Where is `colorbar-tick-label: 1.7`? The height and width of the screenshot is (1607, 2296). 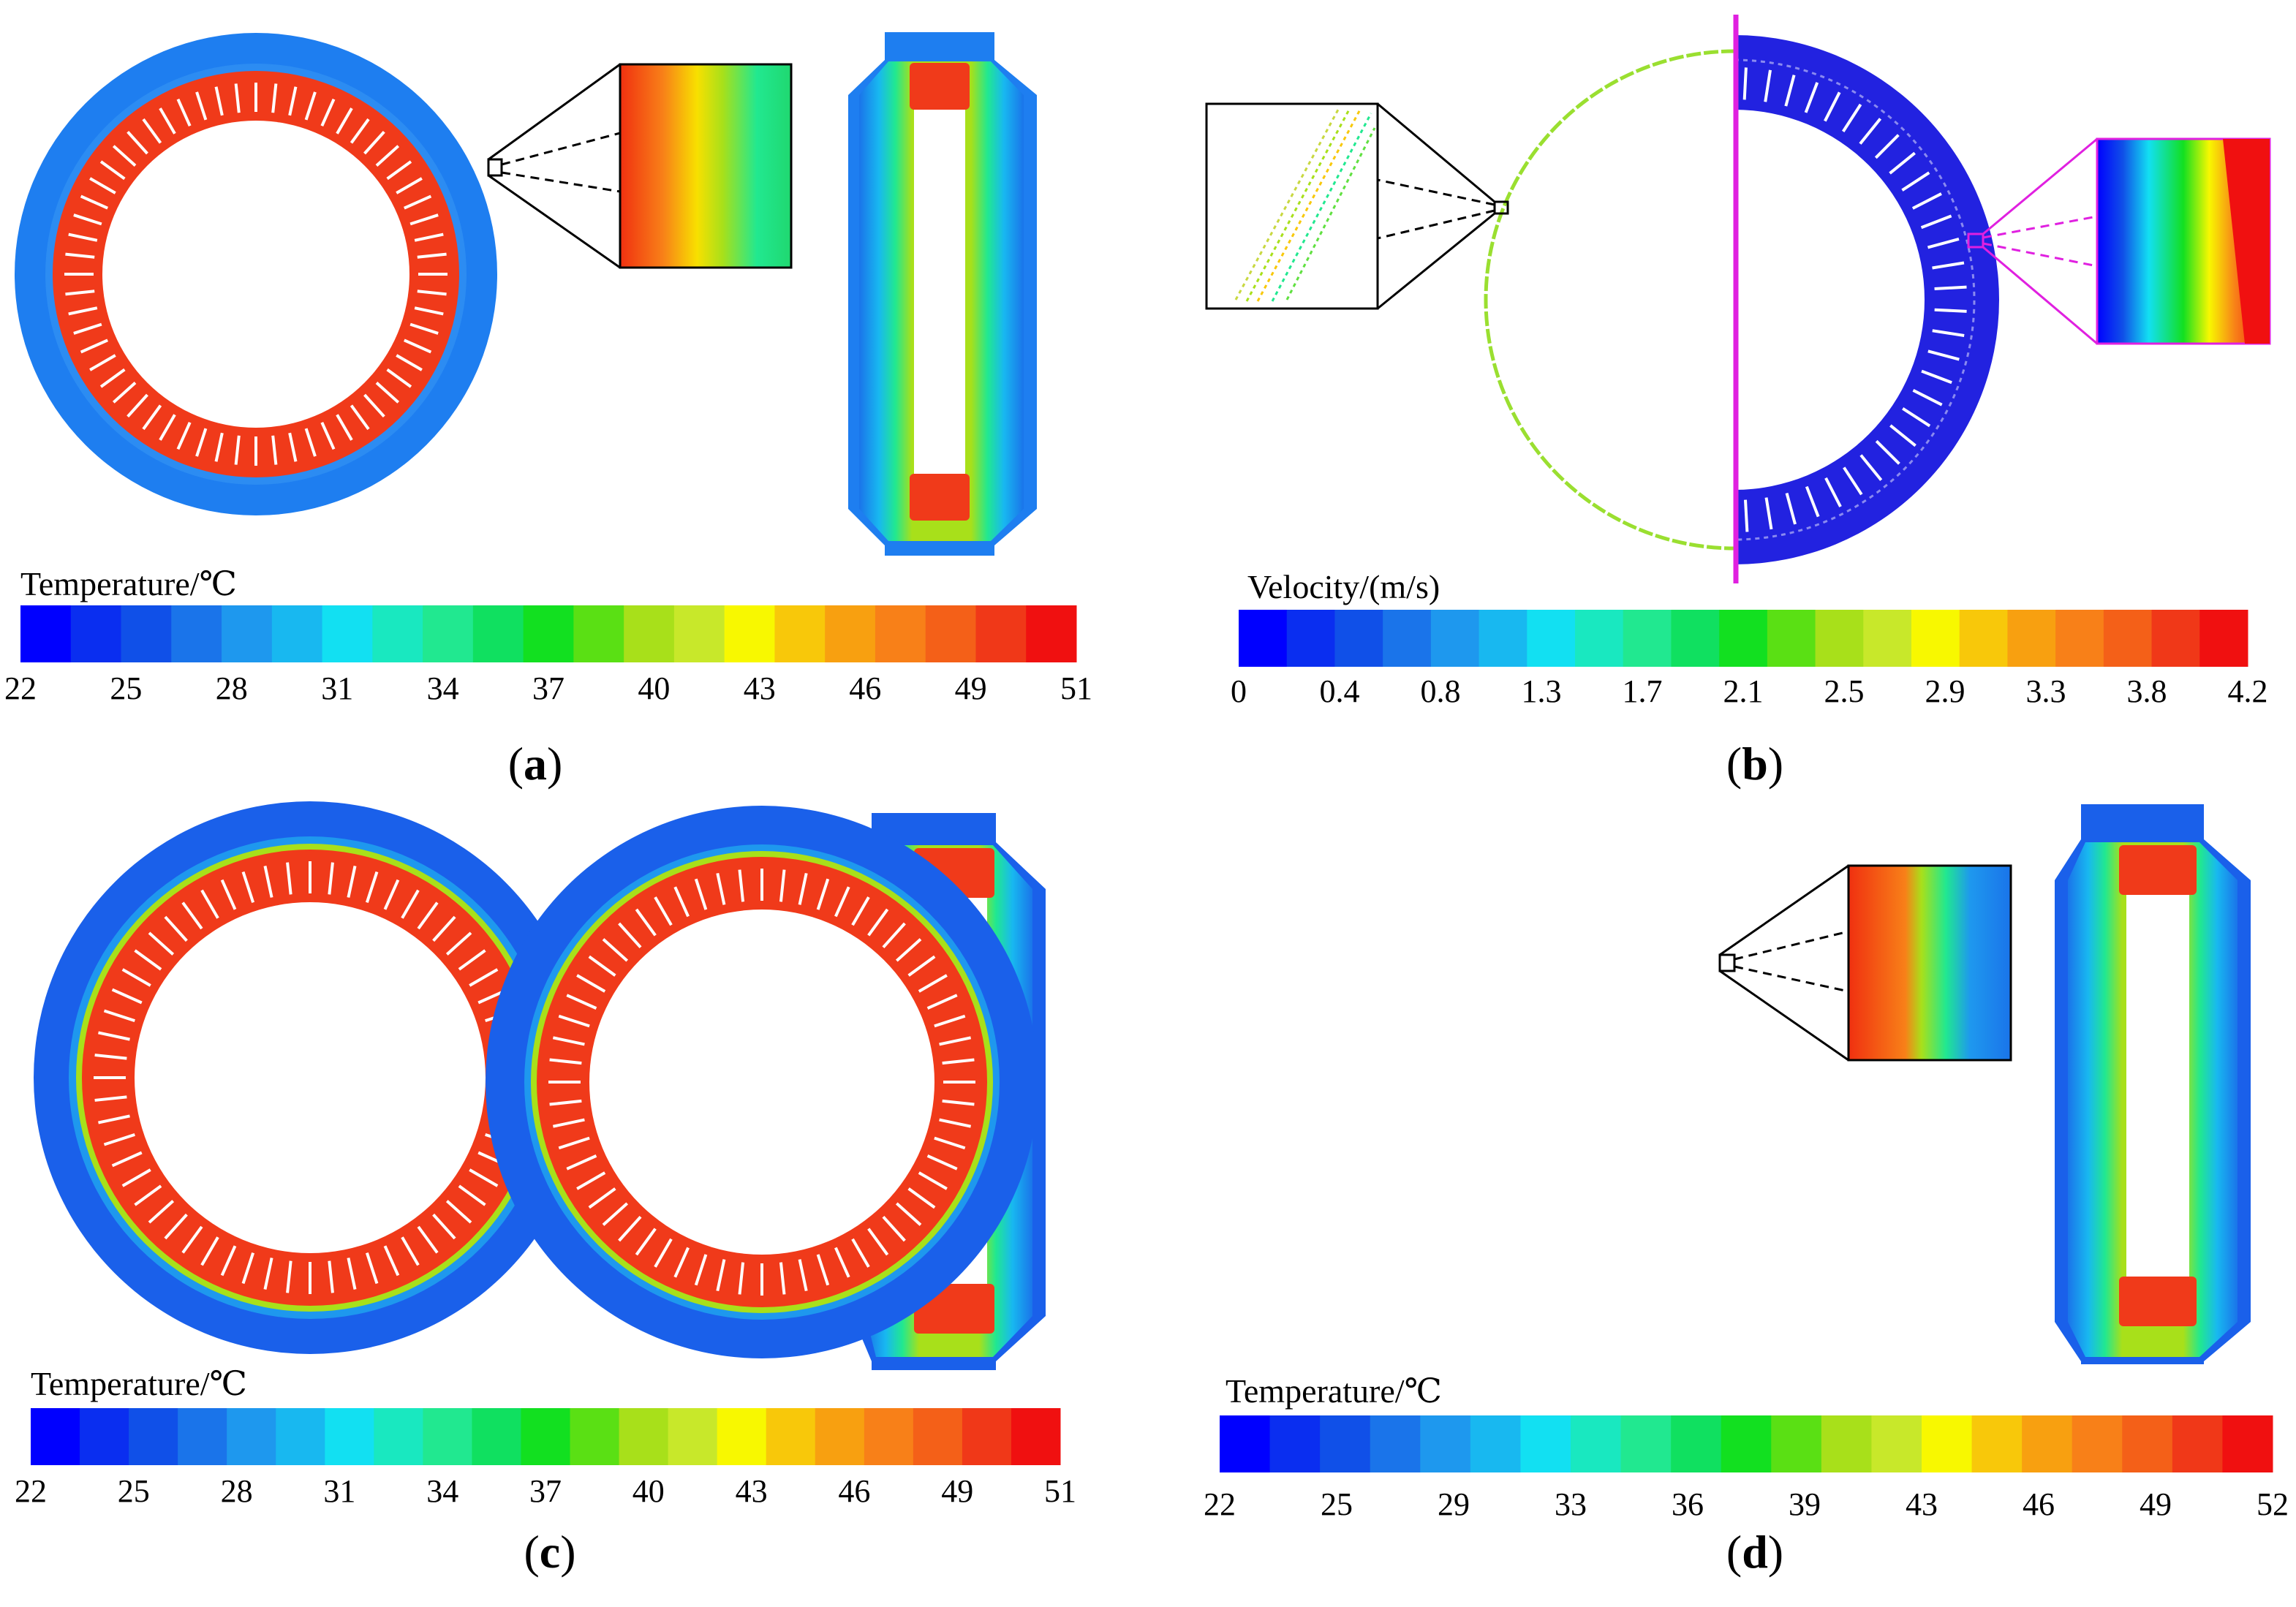 colorbar-tick-label: 1.7 is located at coordinates (1643, 691).